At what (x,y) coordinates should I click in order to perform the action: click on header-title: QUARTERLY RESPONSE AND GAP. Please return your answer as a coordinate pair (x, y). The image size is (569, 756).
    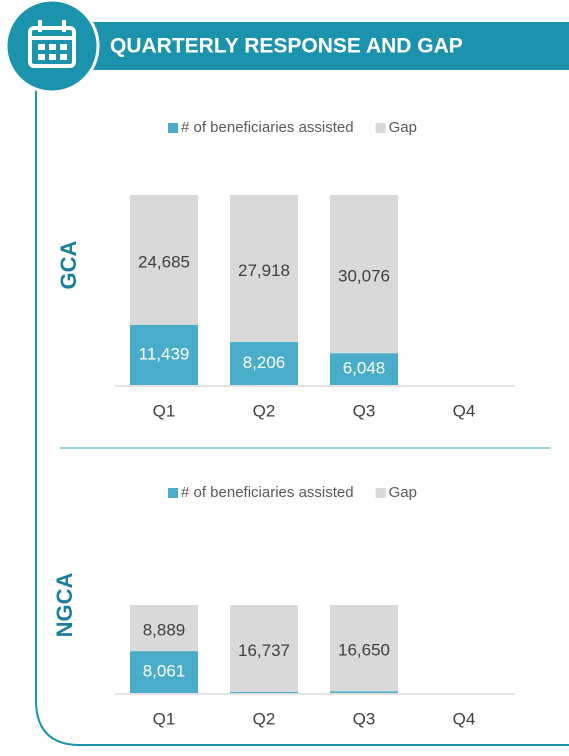
    Looking at the image, I should click on (286, 46).